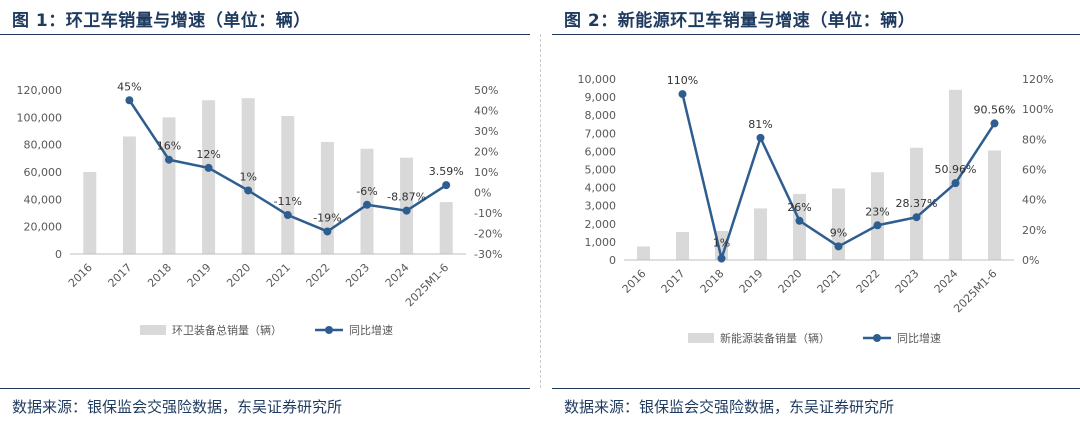  What do you see at coordinates (601, 133) in the screenshot?
I see `y-left-tick-label: 7,000` at bounding box center [601, 133].